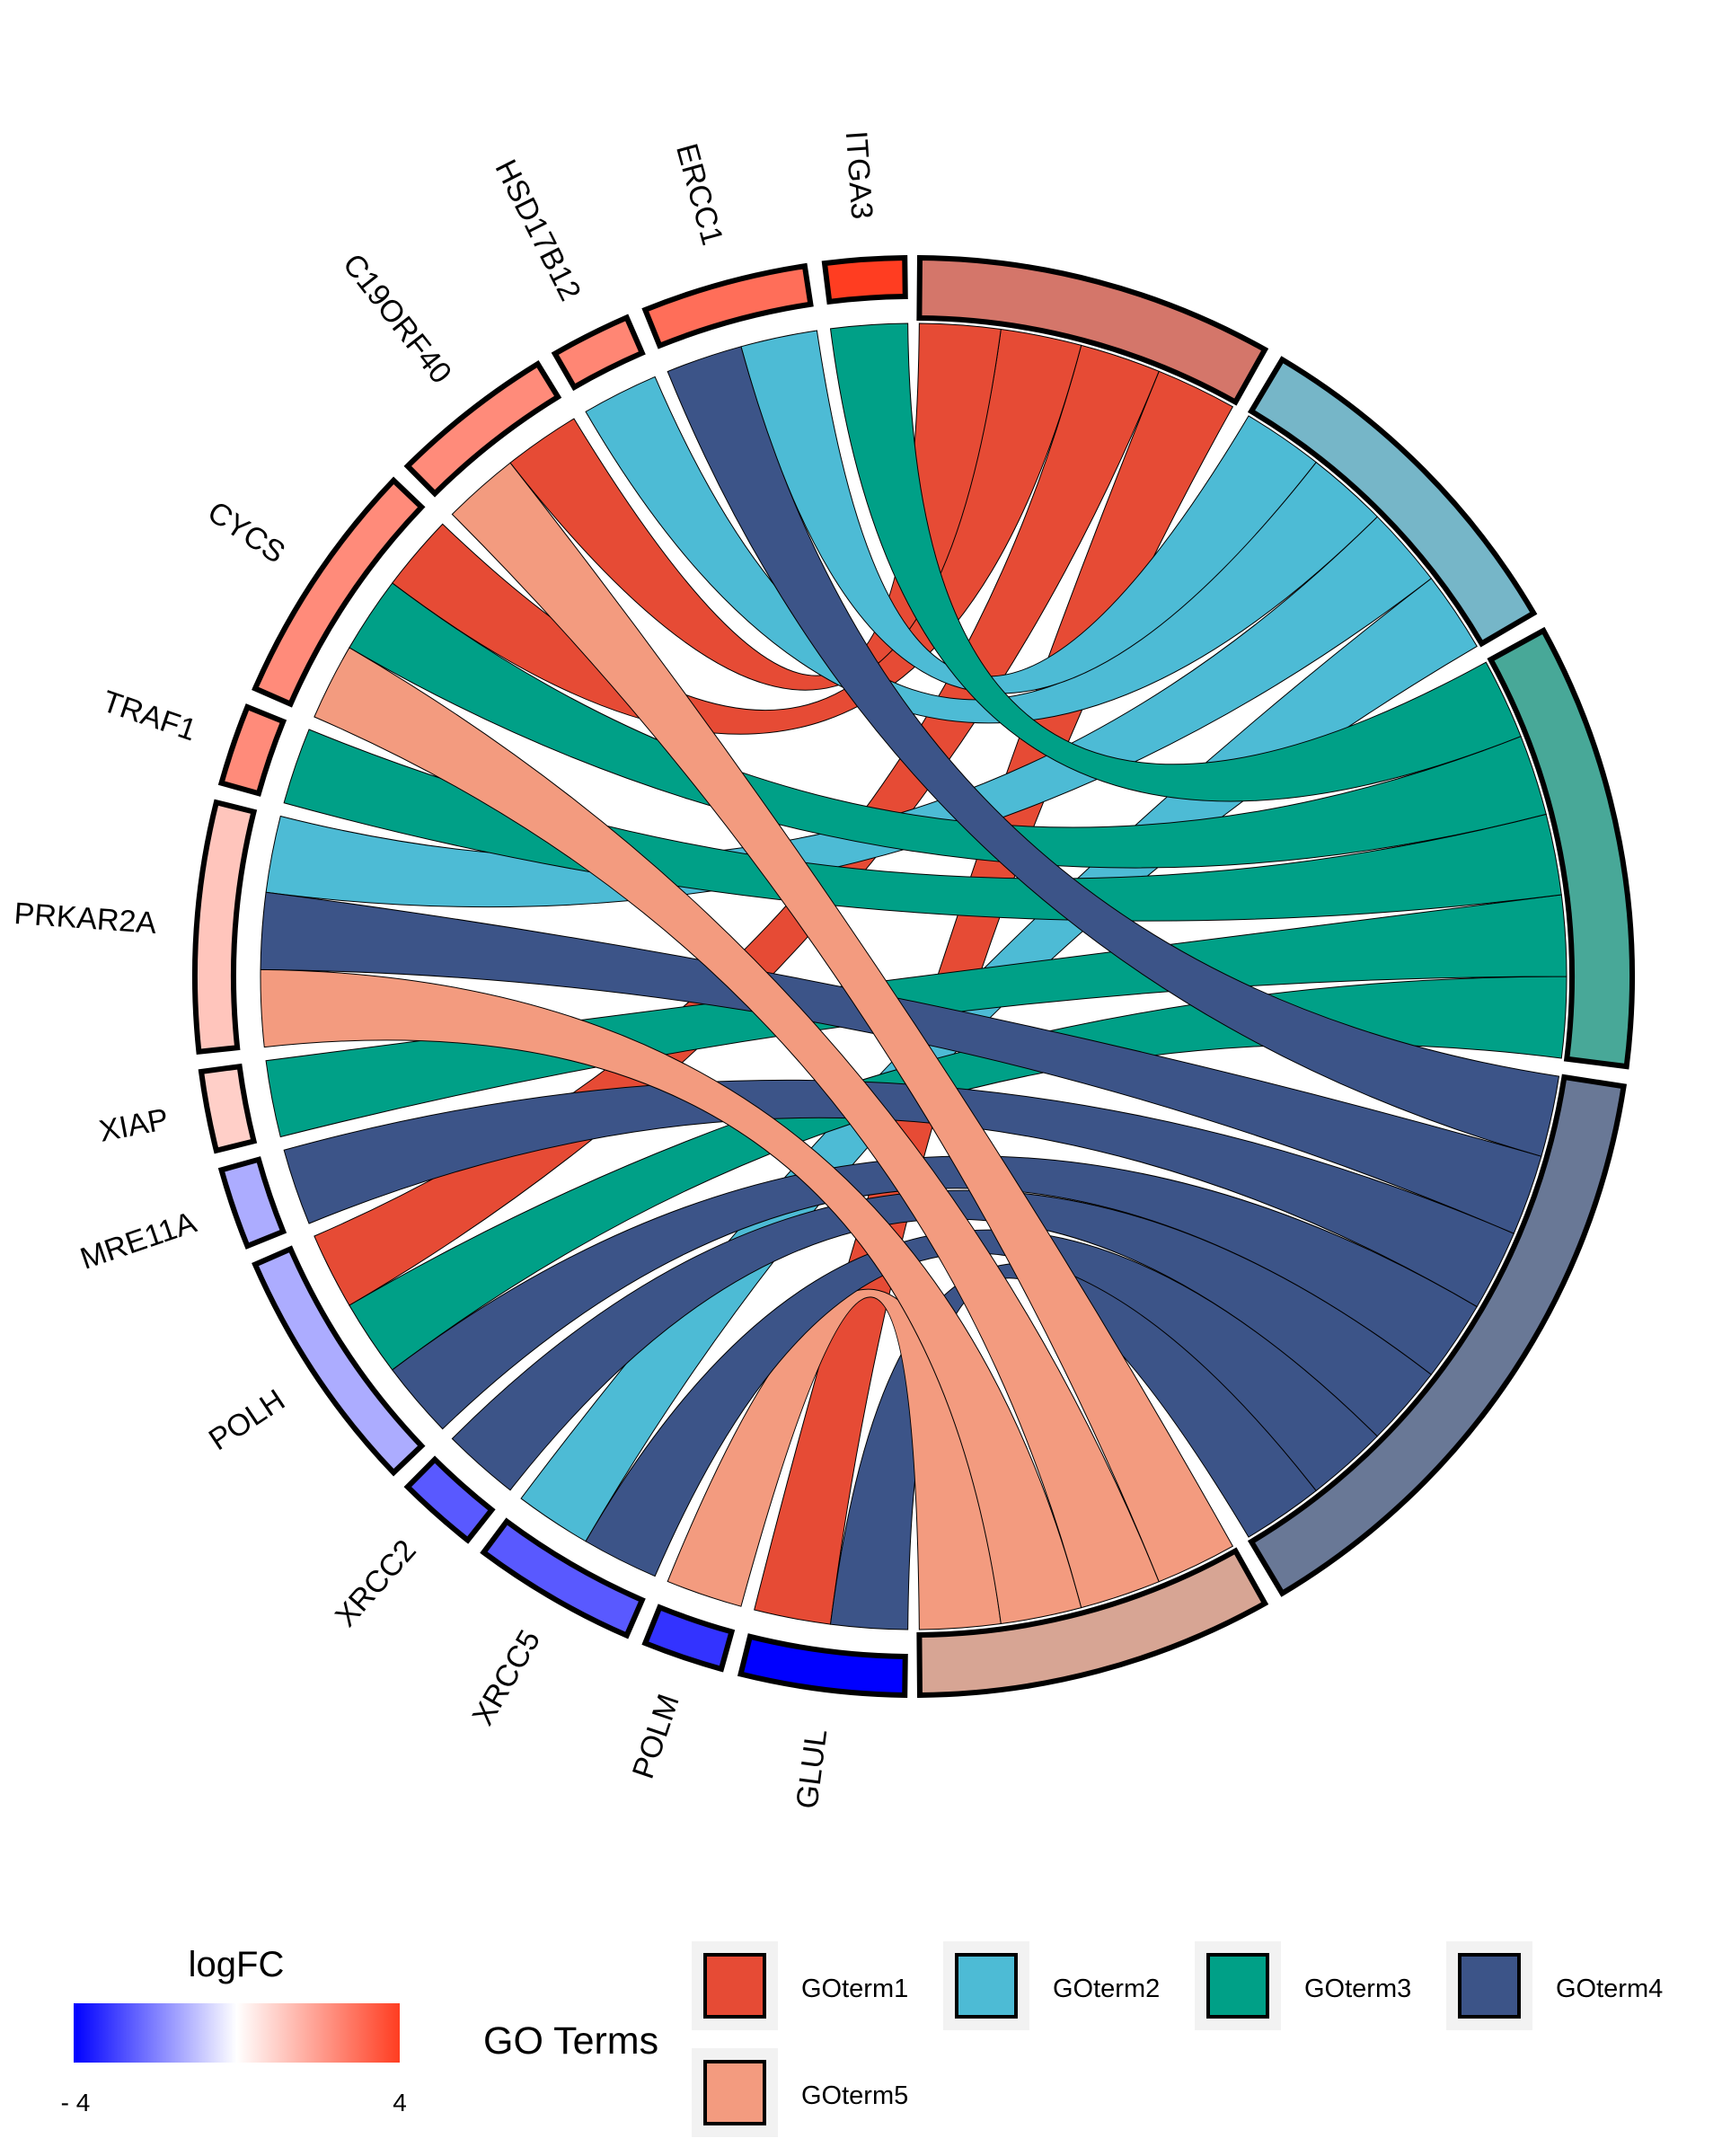 The height and width of the screenshot is (2156, 1722). What do you see at coordinates (252, 1203) in the screenshot?
I see `gene-segment-MRE11A` at bounding box center [252, 1203].